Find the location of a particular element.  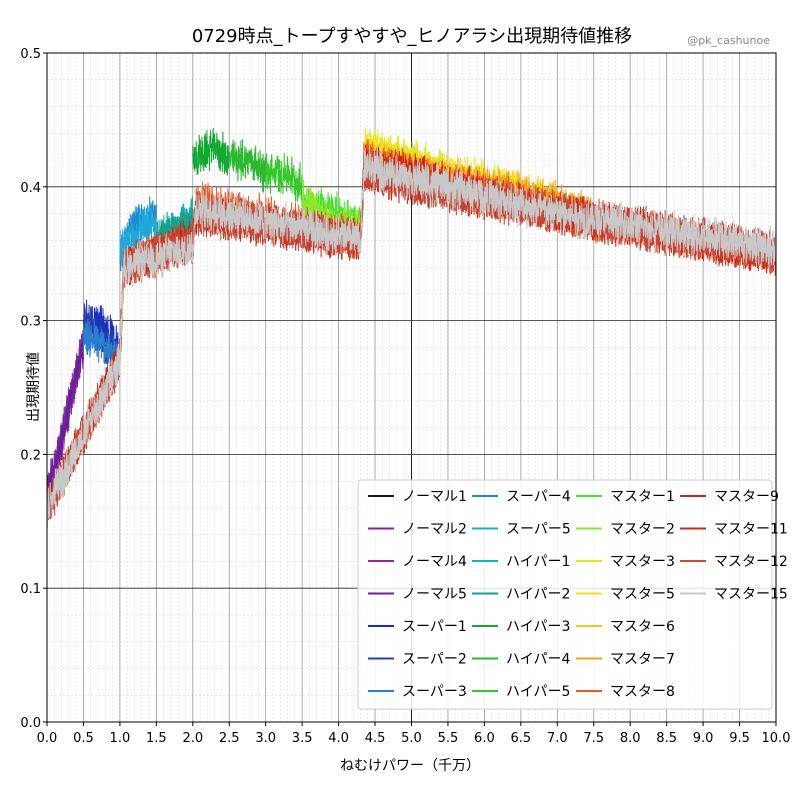

y-tick-label: 0.0 is located at coordinates (30, 723).